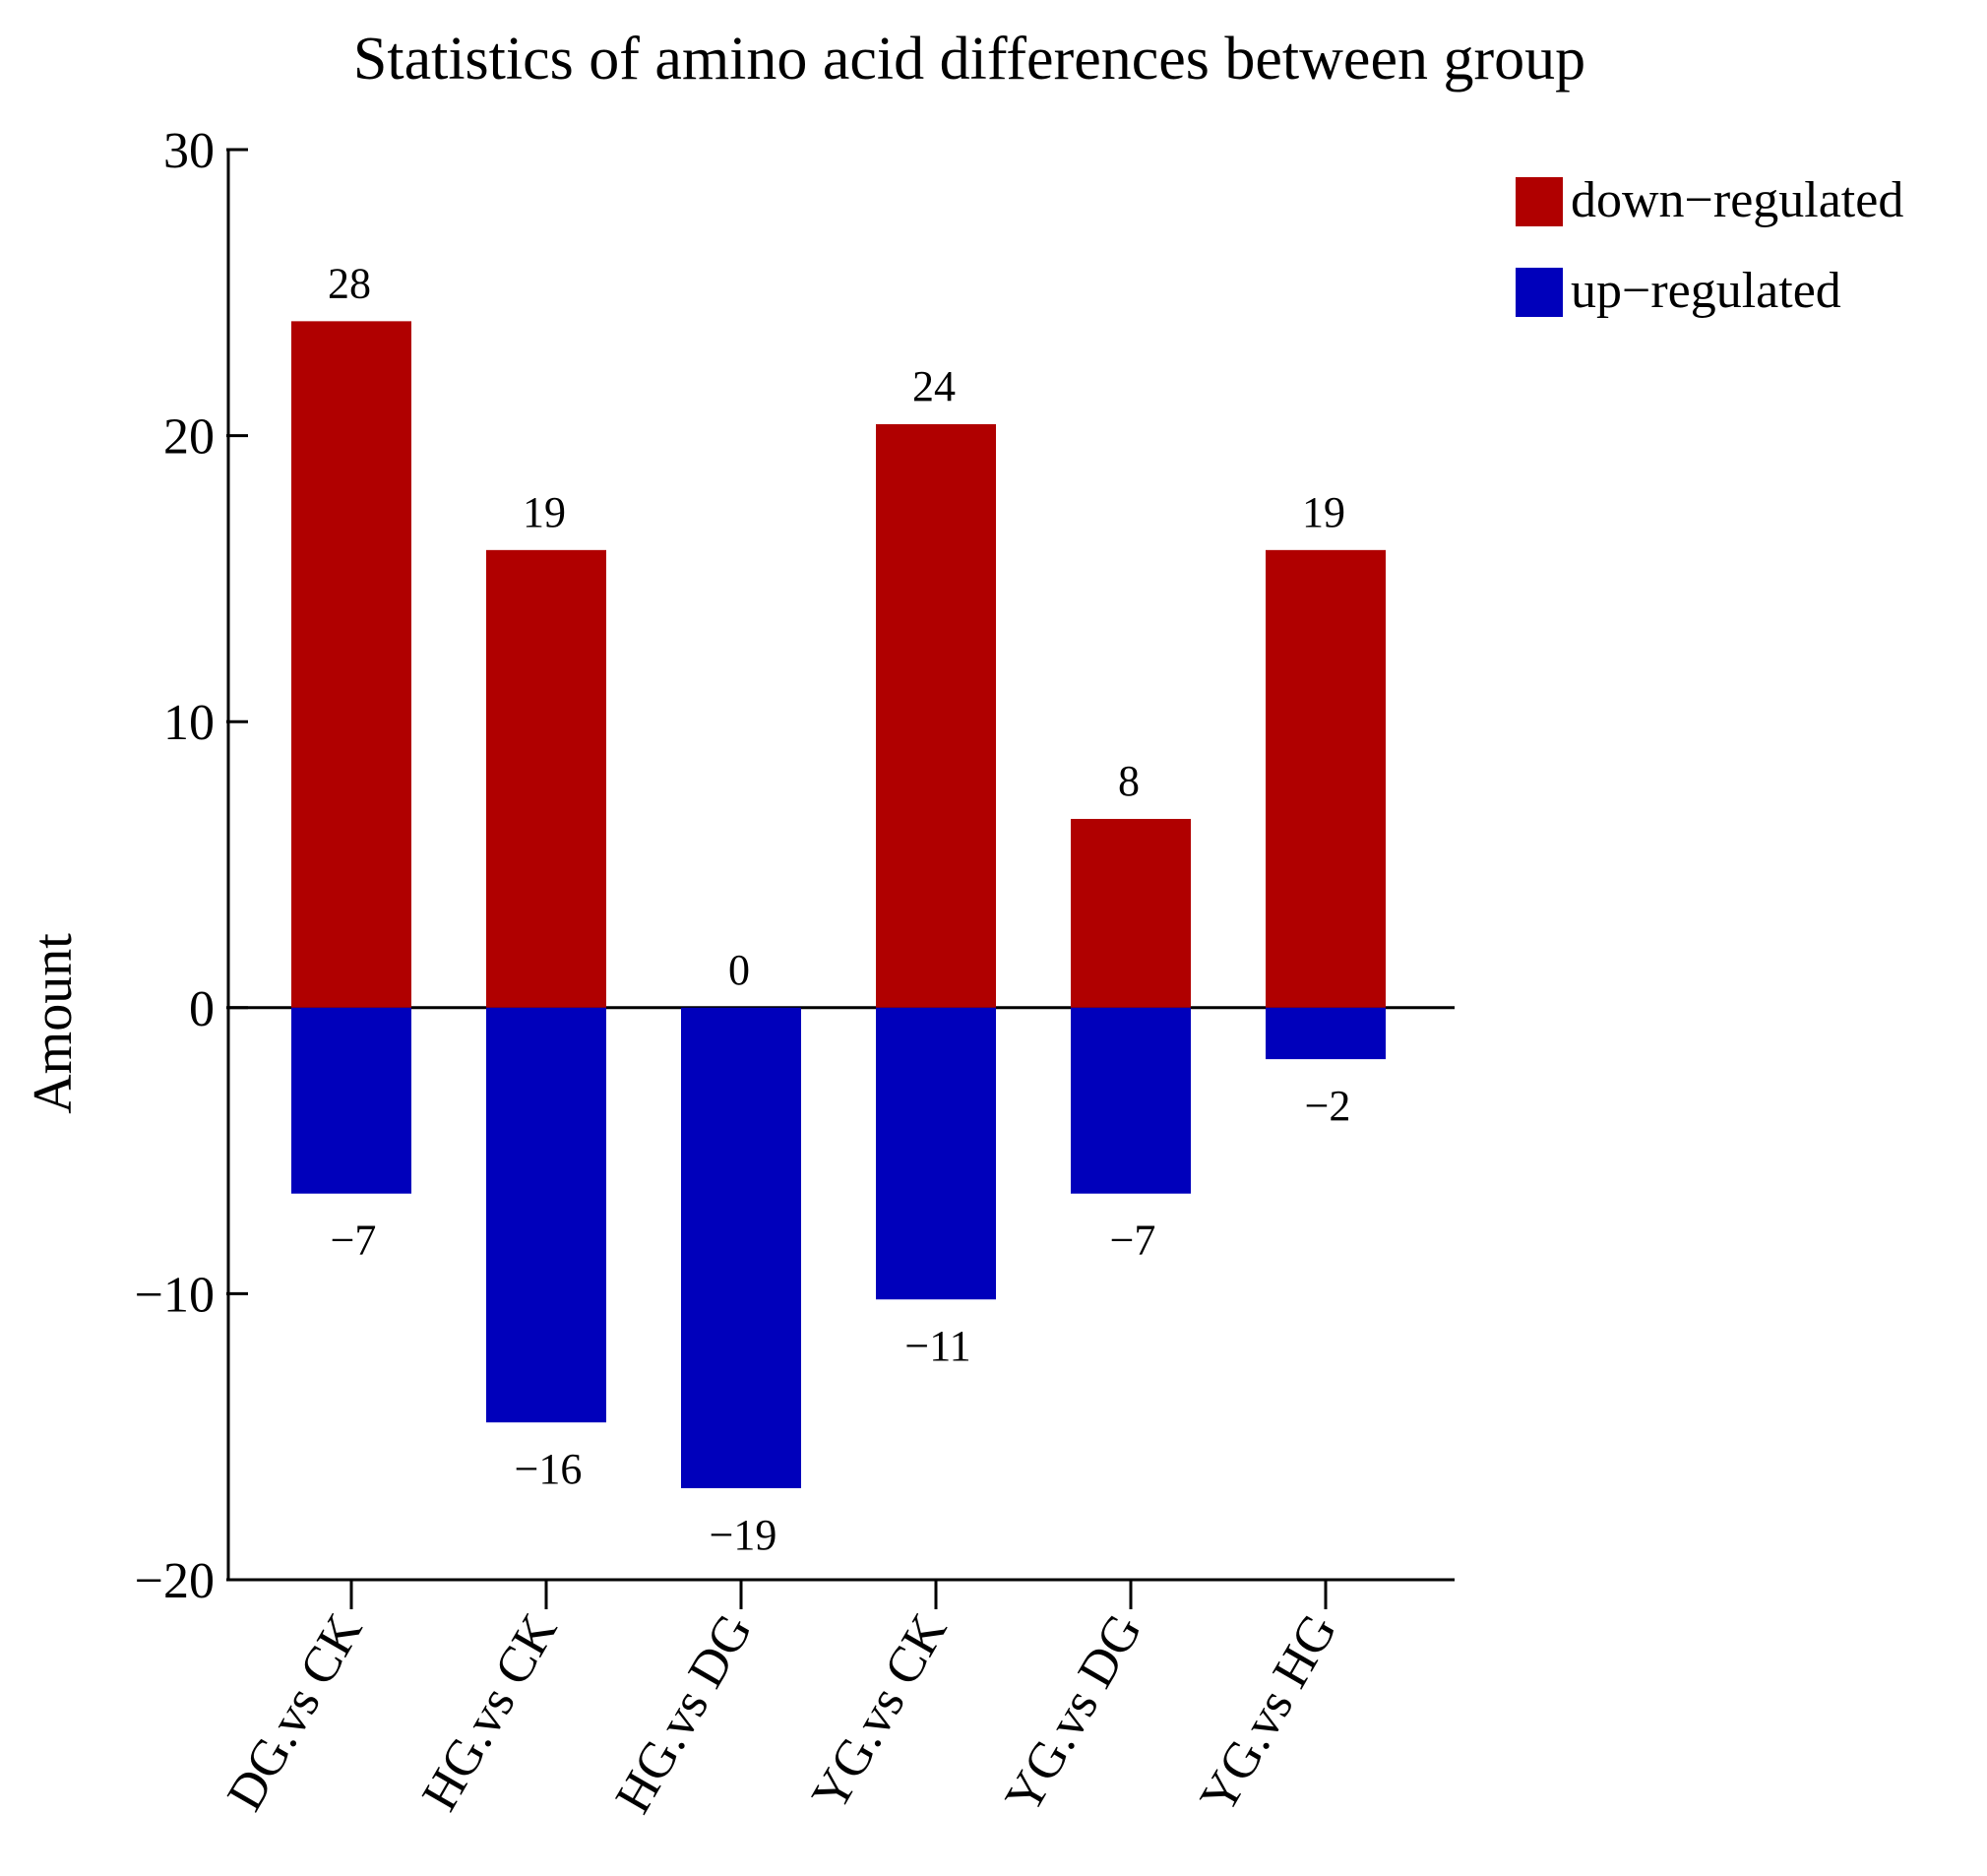 The height and width of the screenshot is (1876, 1987). I want to click on y-tick-label: 30, so click(189, 151).